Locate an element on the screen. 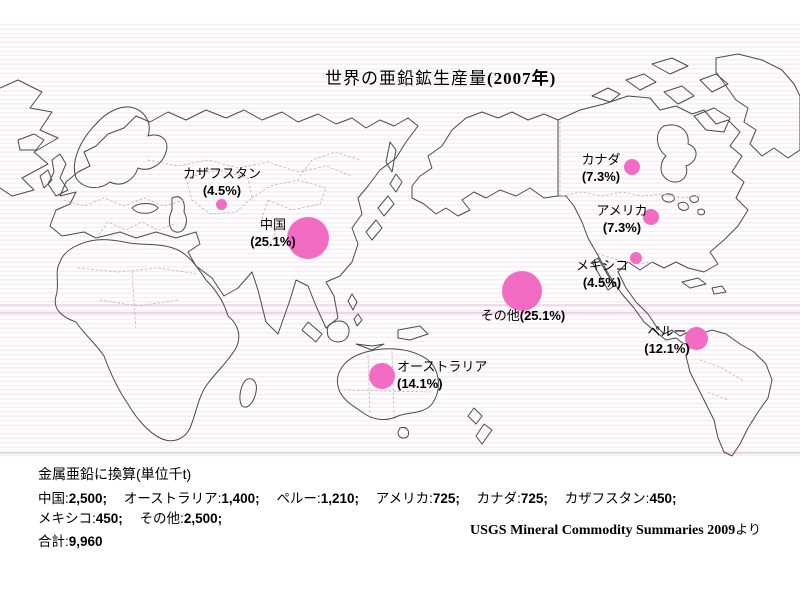  border-eurasia is located at coordinates (212, 200).